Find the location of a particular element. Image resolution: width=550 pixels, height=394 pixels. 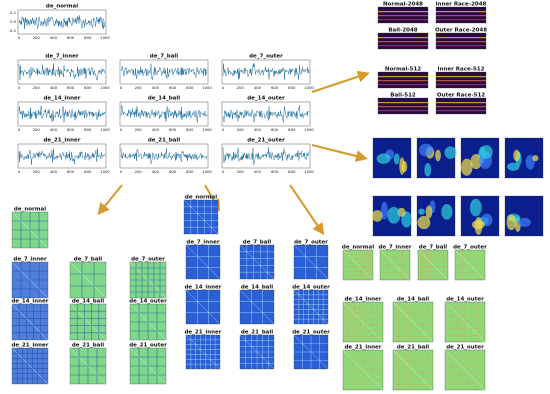

panel-title: de_7_inner is located at coordinates (394, 248).